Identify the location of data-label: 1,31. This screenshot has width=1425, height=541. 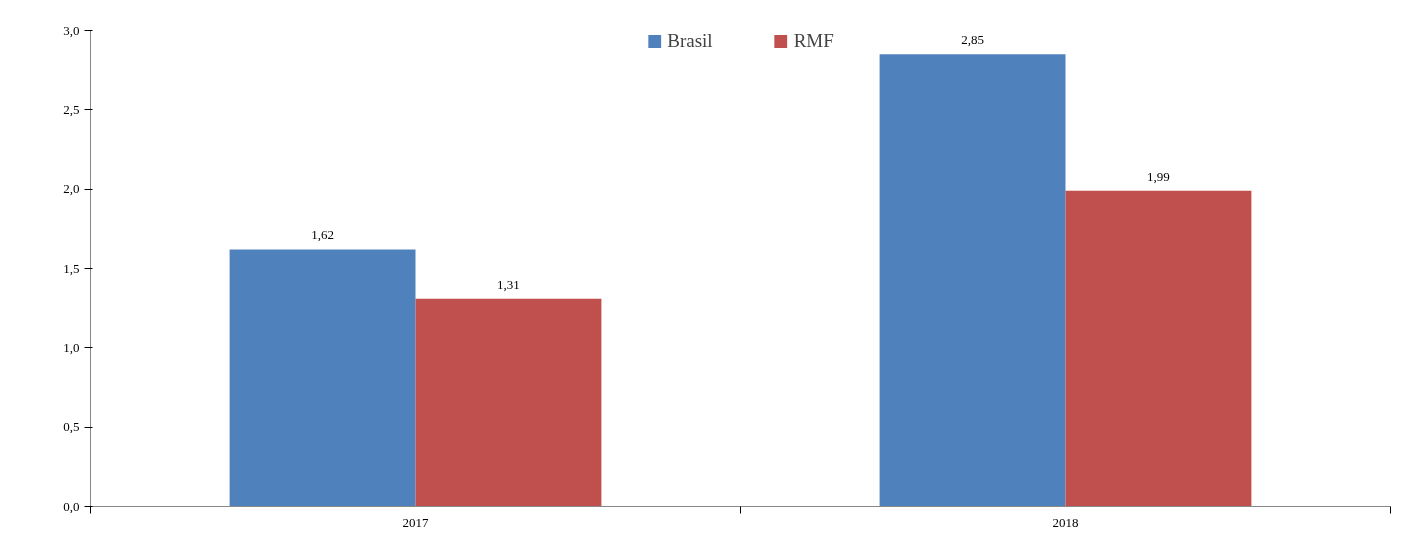
(508, 284).